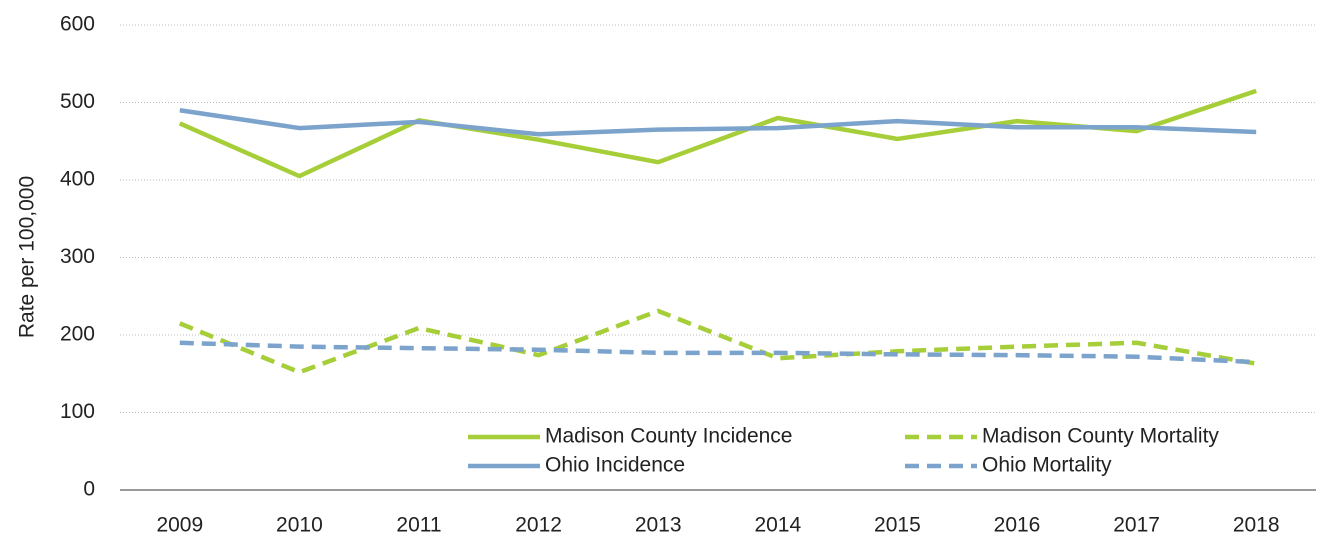 This screenshot has width=1320, height=537. Describe the element at coordinates (1047, 465) in the screenshot. I see `legend-label: Ohio Mortality` at that location.